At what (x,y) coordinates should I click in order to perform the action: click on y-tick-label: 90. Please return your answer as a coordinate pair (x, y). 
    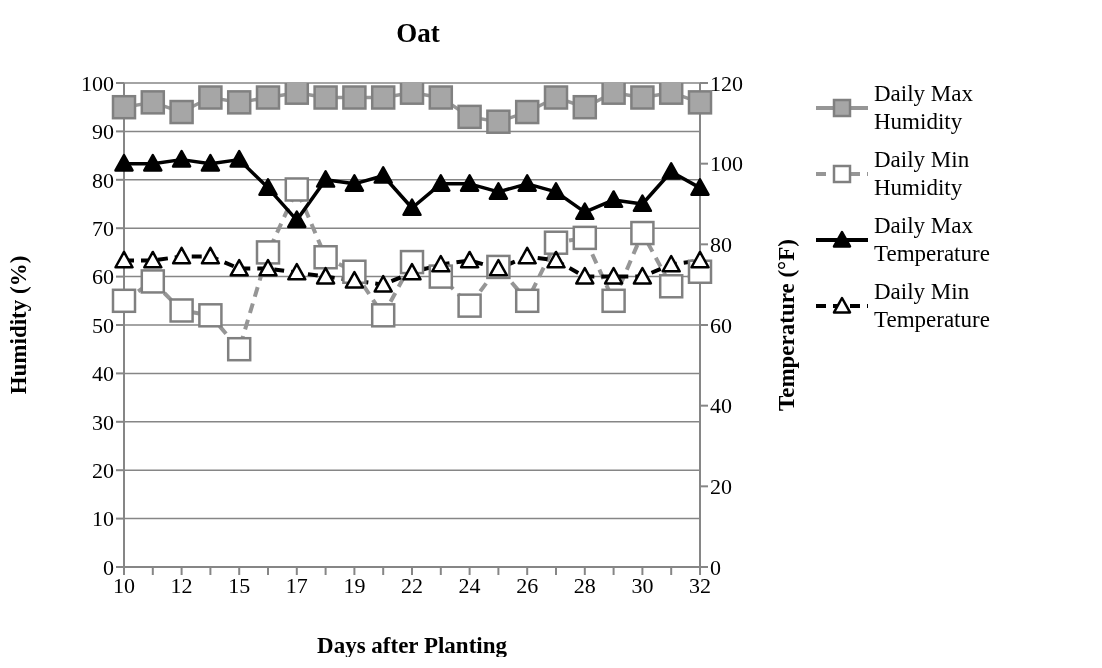
    Looking at the image, I should click on (103, 132).